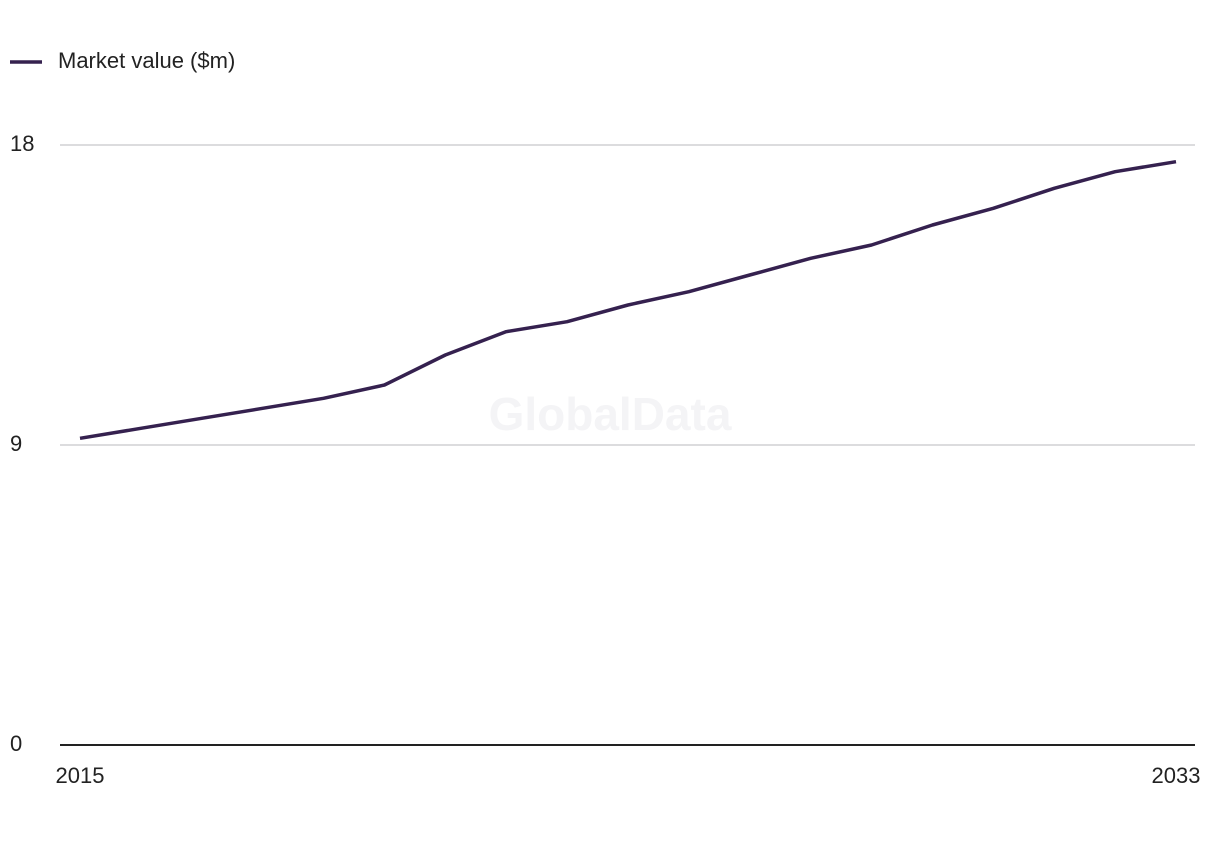 This screenshot has height=841, width=1220. I want to click on y-tick-label: 0, so click(16, 743).